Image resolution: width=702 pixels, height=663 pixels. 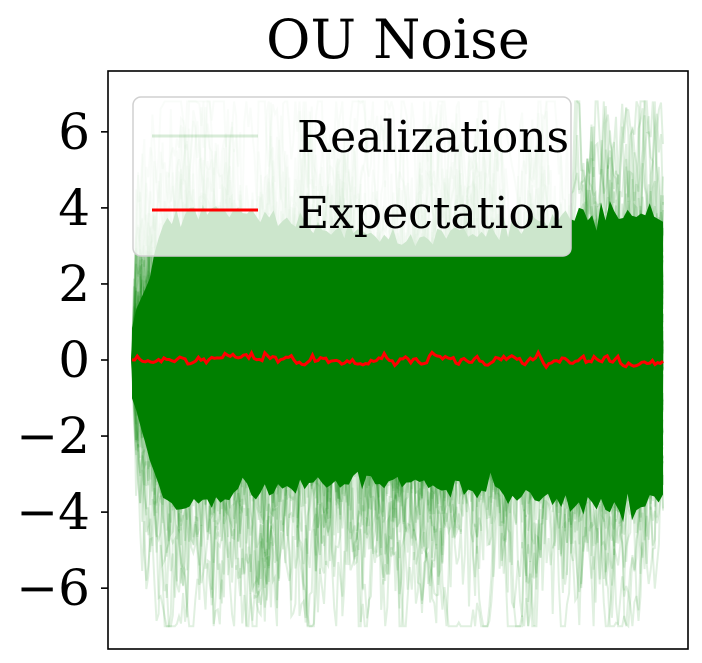 I want to click on y-tick-label: 0, so click(x=74, y=360).